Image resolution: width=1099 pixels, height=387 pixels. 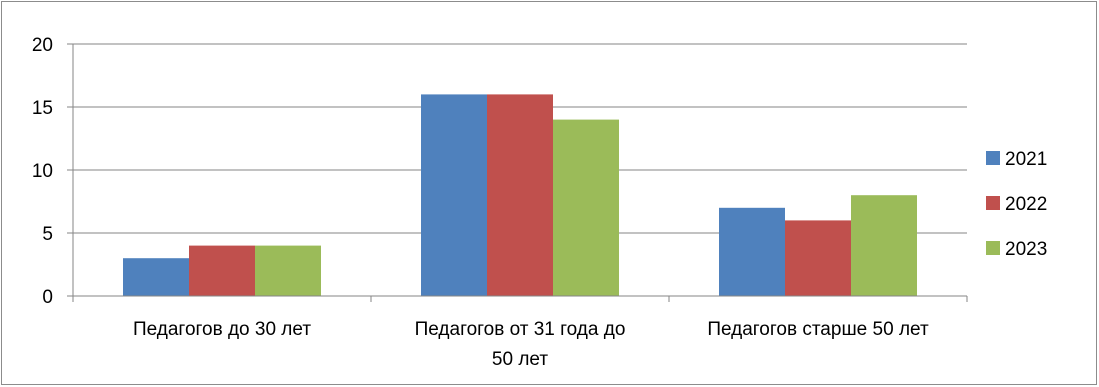 I want to click on category-label-2: Педагогов старше 50 лет, so click(x=818, y=329).